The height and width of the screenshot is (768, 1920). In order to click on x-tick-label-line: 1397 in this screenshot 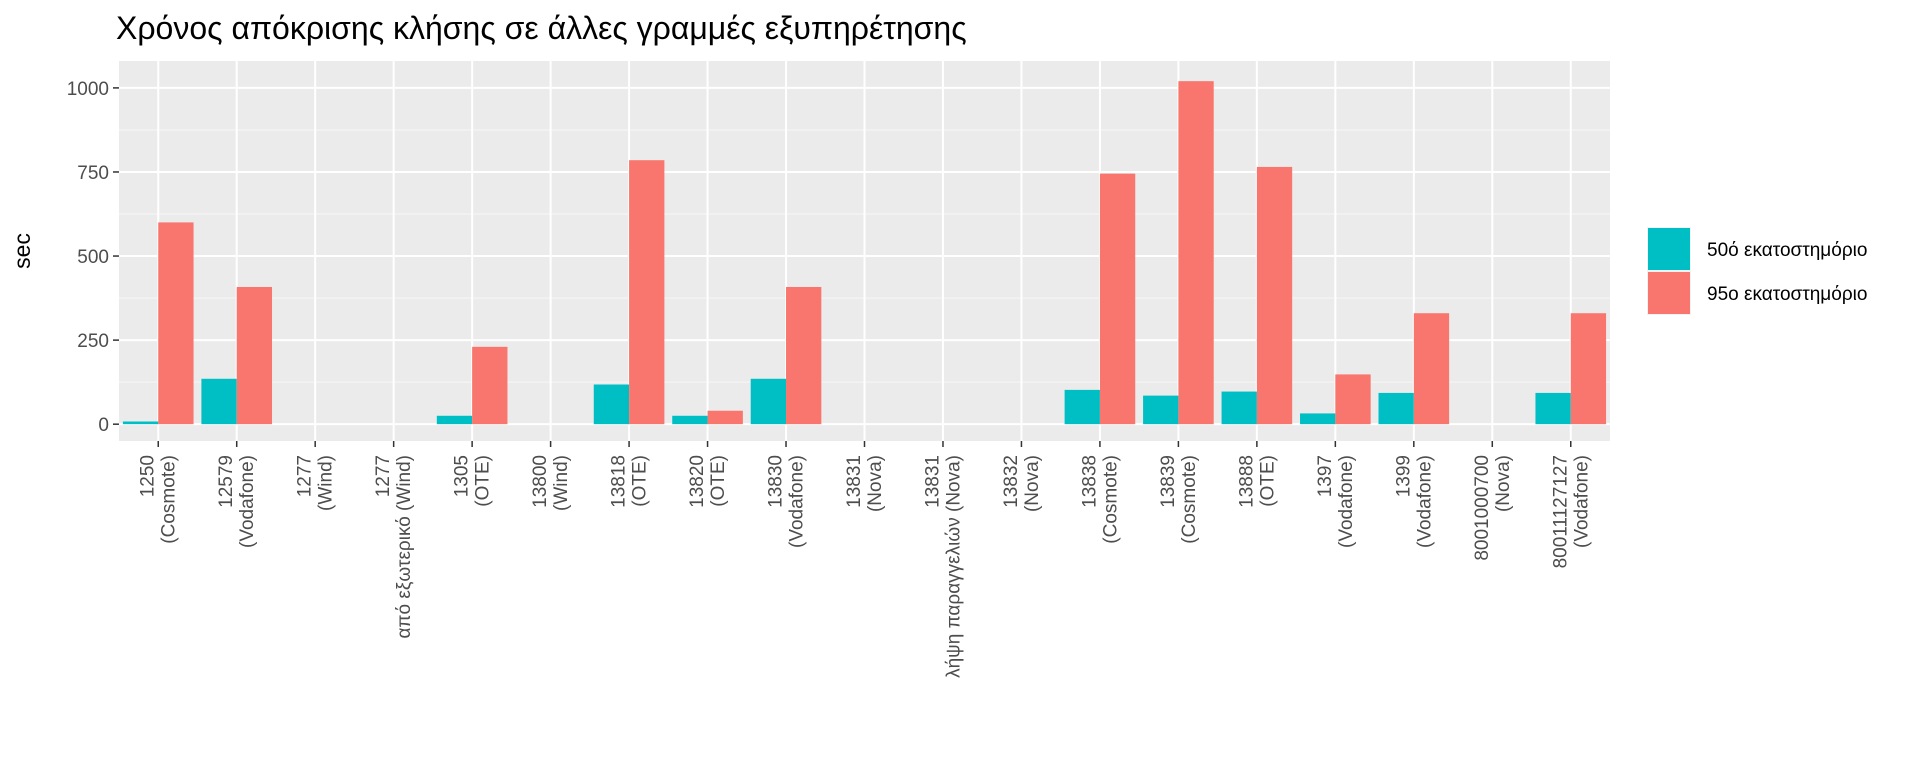, I will do `click(1325, 476)`.